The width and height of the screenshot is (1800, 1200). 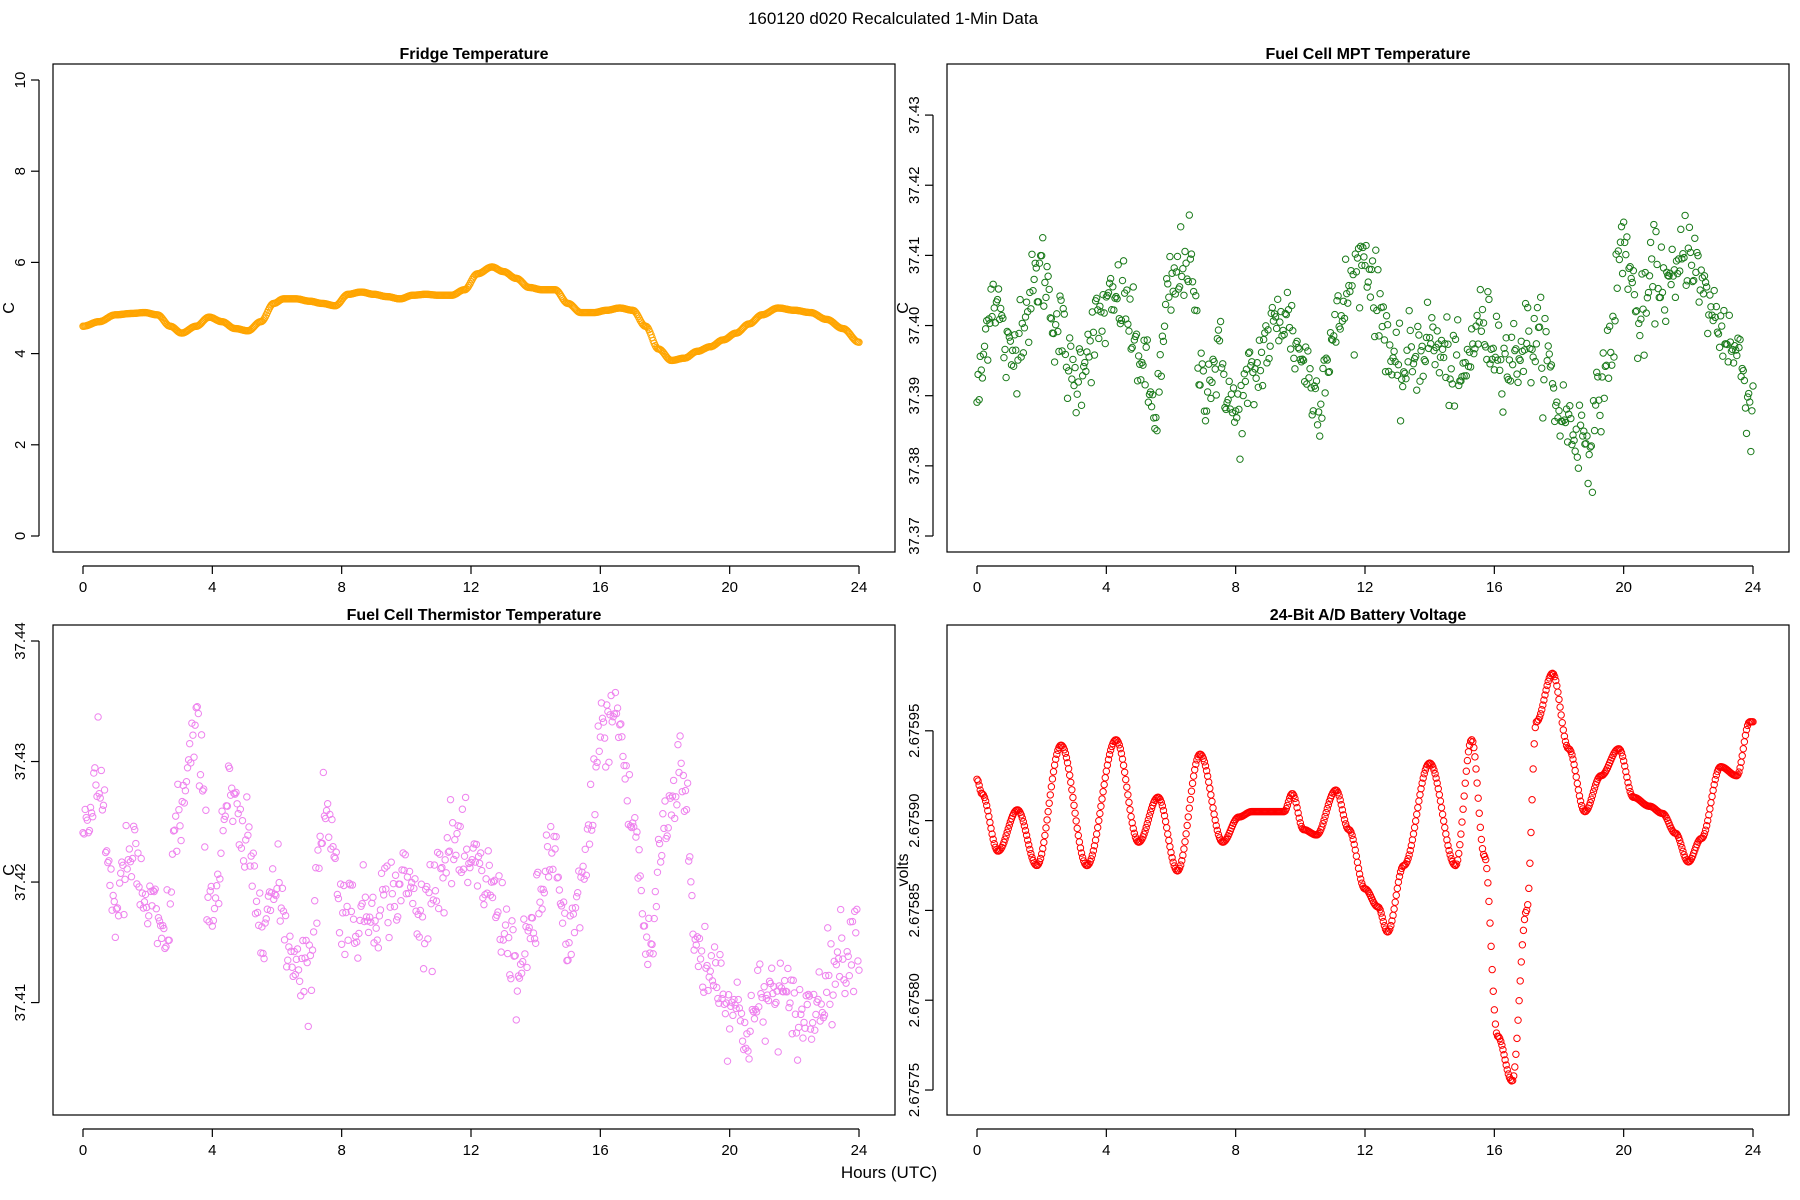 I want to click on marks-mpt, so click(x=1365, y=354).